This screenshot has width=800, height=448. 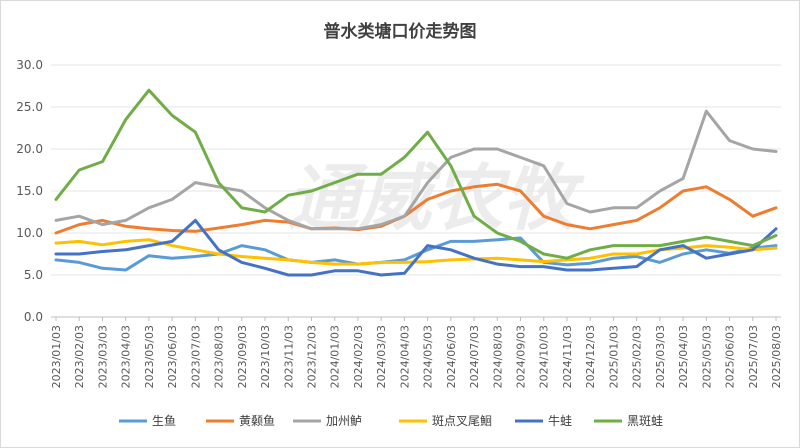 I want to click on legend: 生鱼 黄颡鱼 加州鲈 斑点叉尾鮰 牛蛙 黑斑蛙, so click(x=391, y=420).